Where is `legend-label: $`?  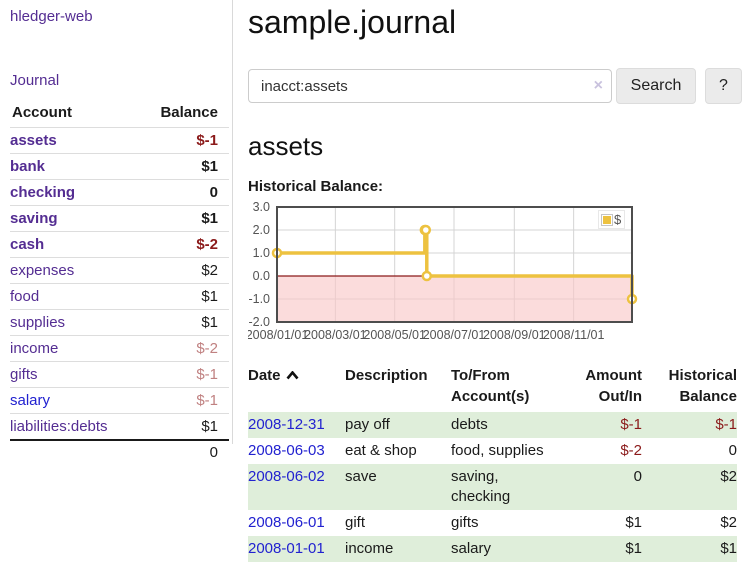 legend-label: $ is located at coordinates (618, 219).